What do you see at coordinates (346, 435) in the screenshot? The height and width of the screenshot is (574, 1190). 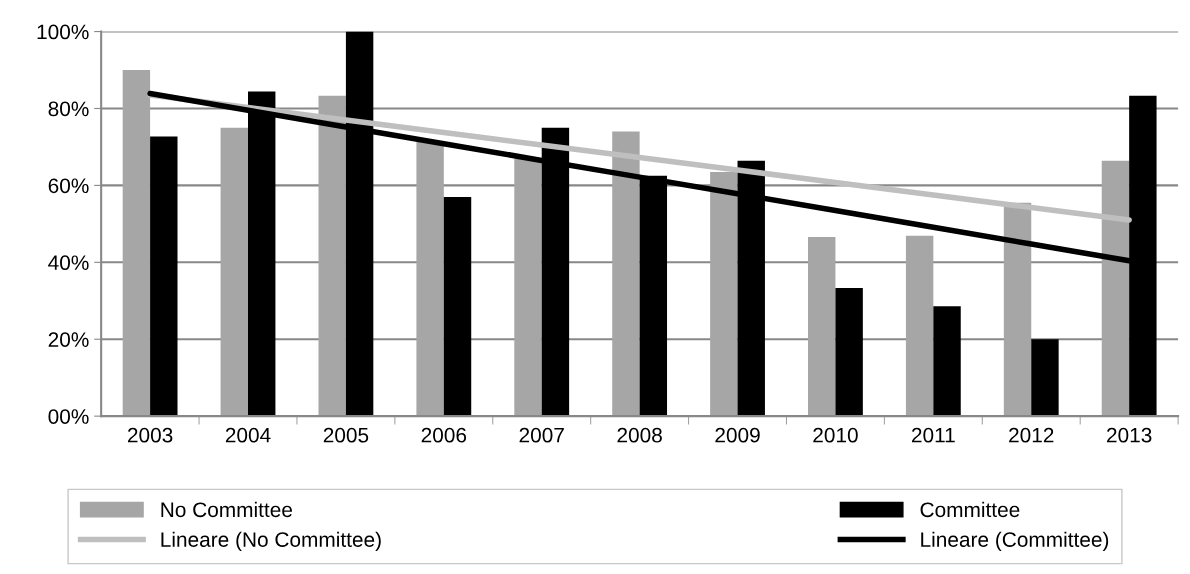 I see `x-tick-label: 2005` at bounding box center [346, 435].